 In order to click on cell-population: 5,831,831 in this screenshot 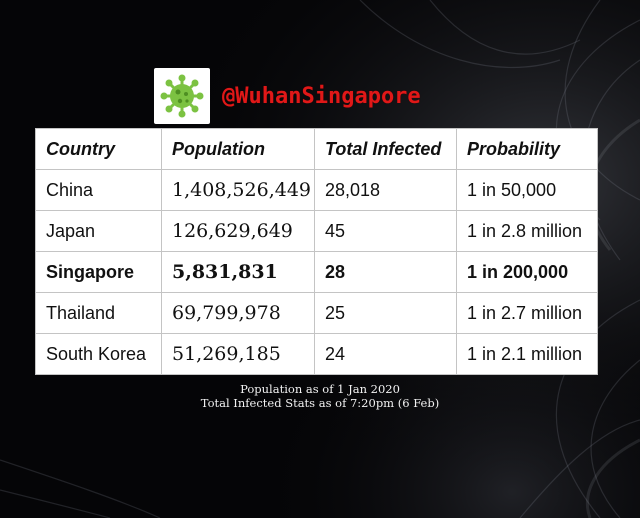, I will do `click(238, 272)`.